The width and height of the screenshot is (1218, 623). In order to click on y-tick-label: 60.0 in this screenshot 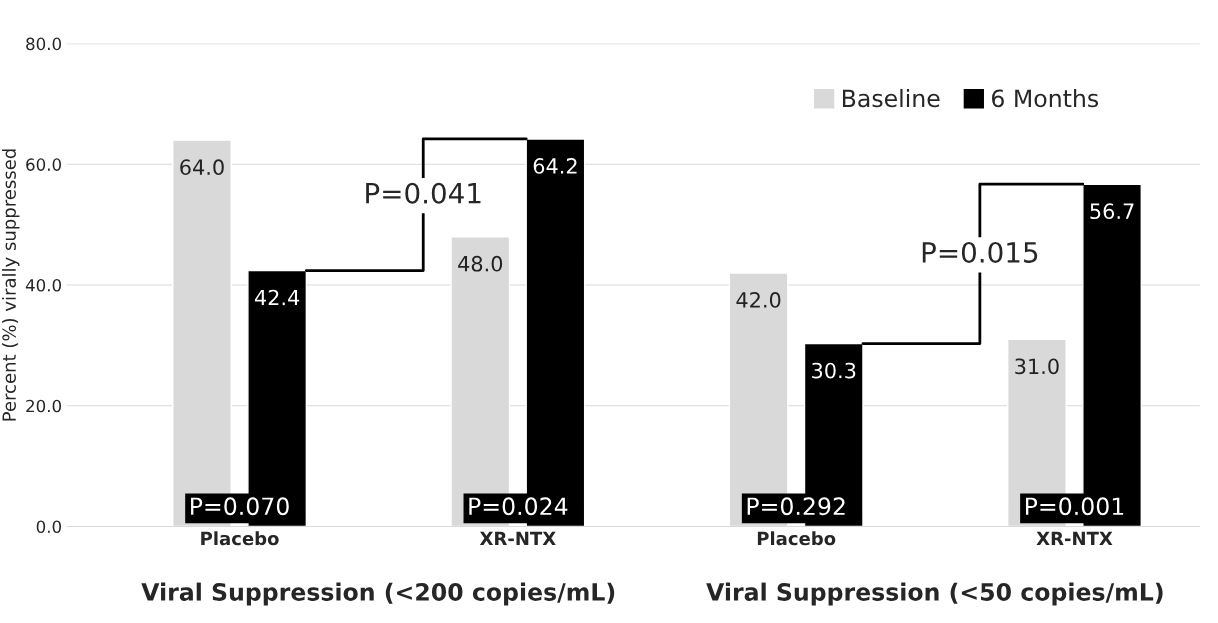, I will do `click(44, 164)`.